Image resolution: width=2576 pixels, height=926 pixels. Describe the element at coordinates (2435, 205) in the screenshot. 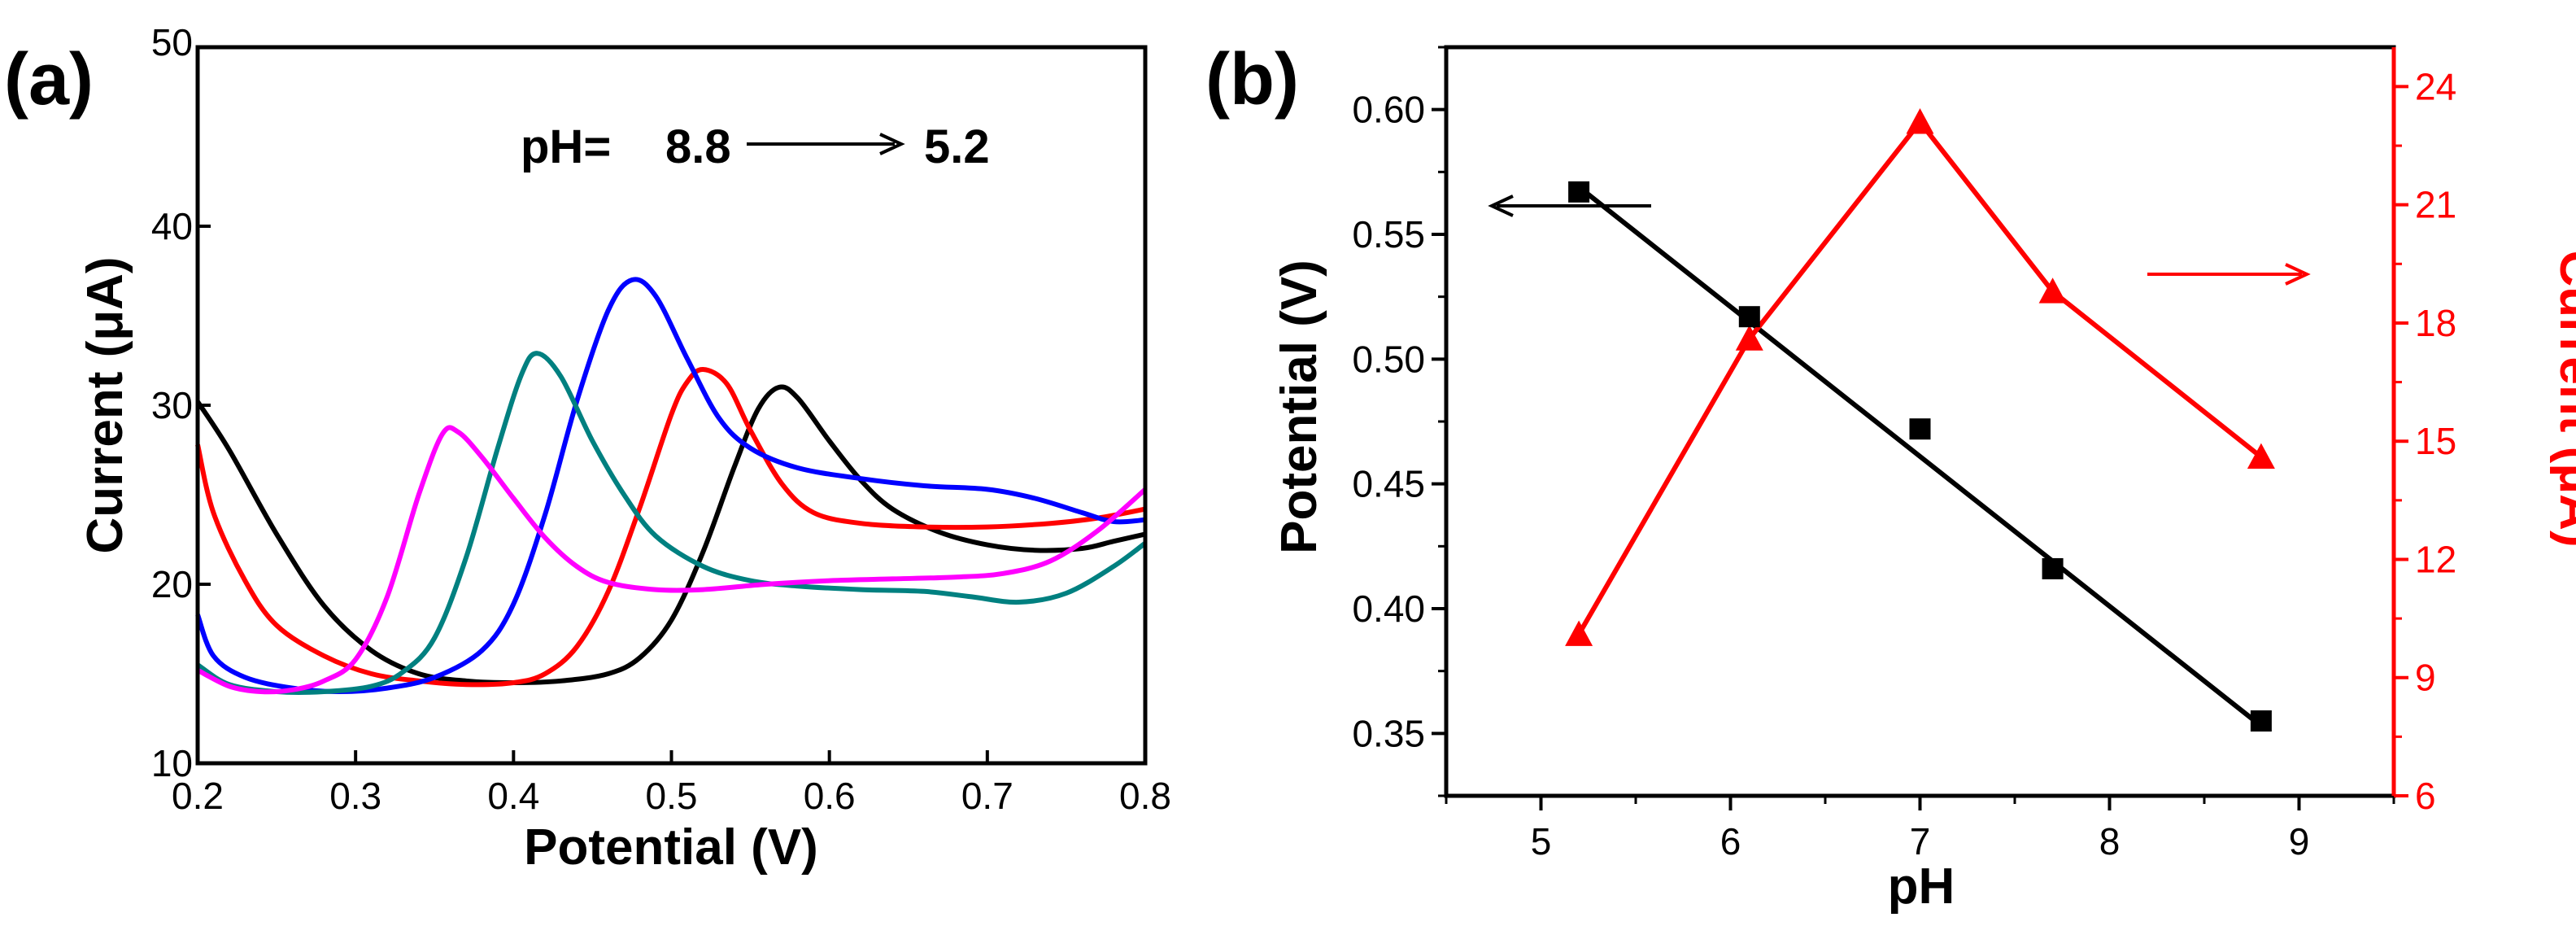

I see `panel-b-right-y-tick-label: 21` at that location.